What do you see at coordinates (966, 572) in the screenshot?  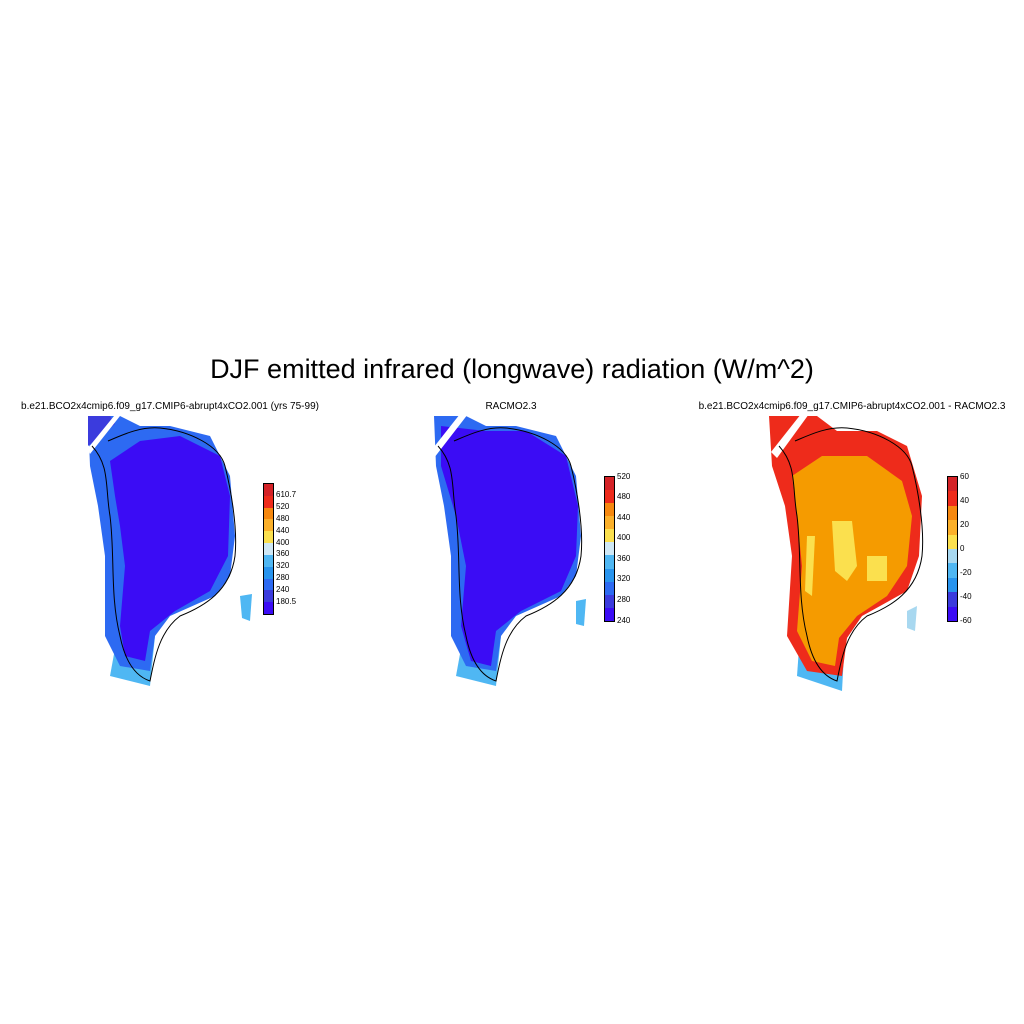 I see `colorbar-label: -20` at bounding box center [966, 572].